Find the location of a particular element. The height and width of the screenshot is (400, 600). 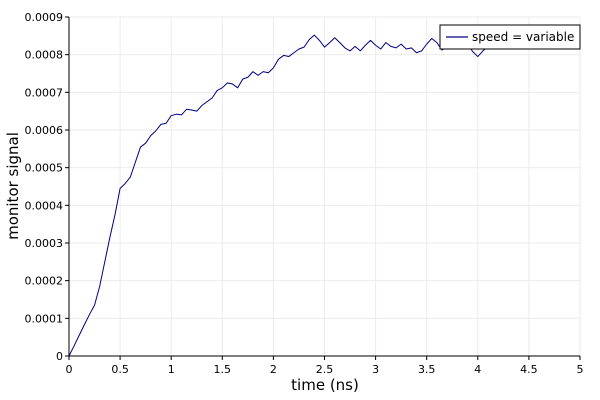

legend-entry: speed = variable is located at coordinates (523, 37).